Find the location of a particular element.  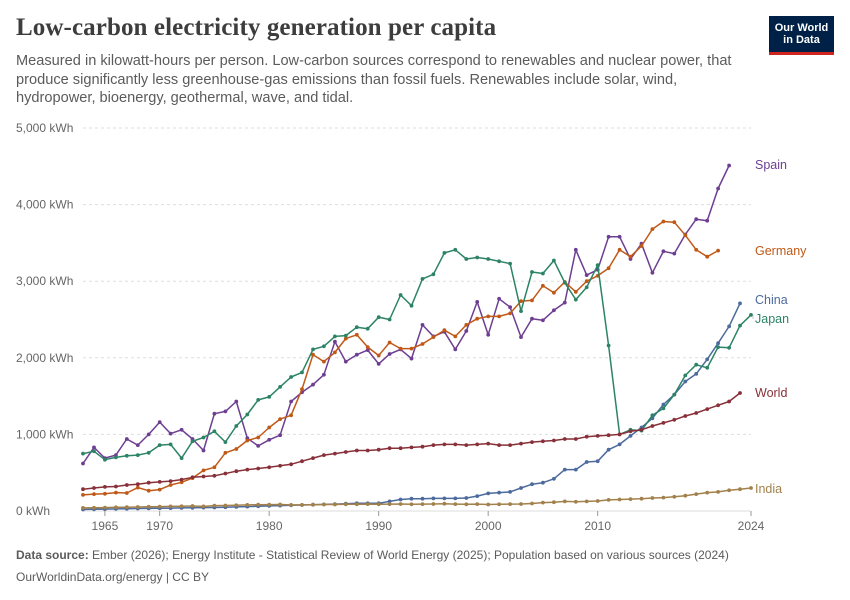

series-label: Japan is located at coordinates (772, 319).